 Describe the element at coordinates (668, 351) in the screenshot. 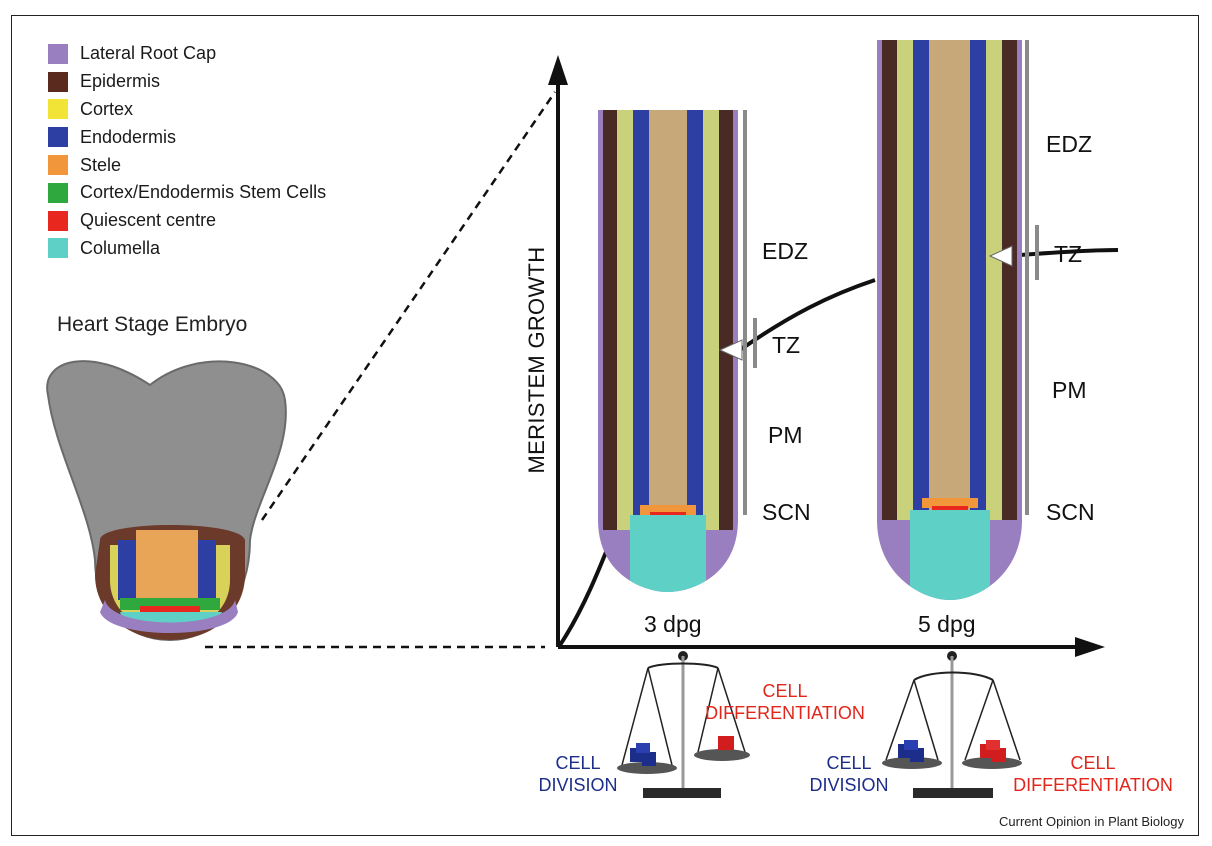

I see `root-3dpg` at that location.